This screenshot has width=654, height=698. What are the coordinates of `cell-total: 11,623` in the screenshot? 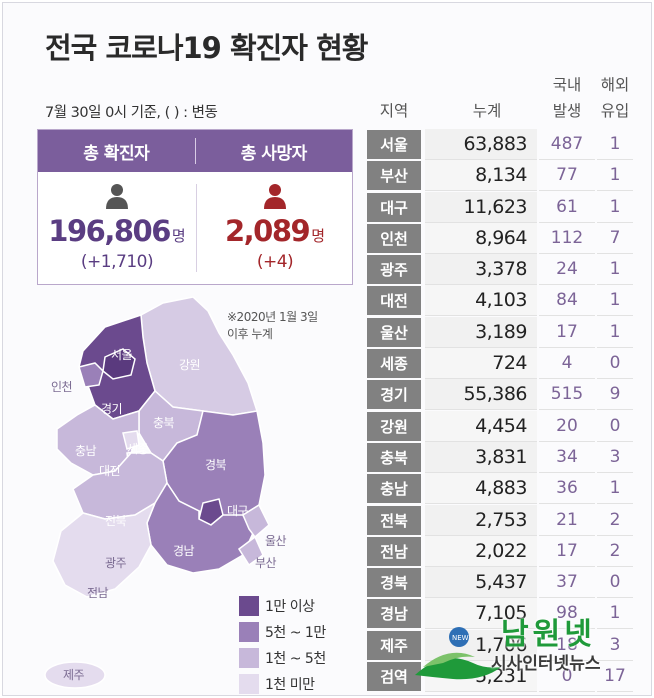 It's located at (481, 207).